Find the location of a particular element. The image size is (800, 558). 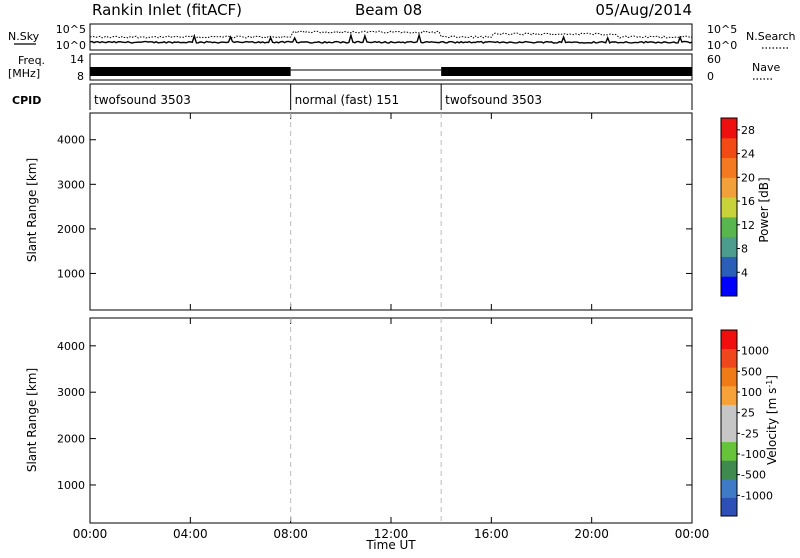

colorbar-tick-label: -500 is located at coordinates (753, 475).